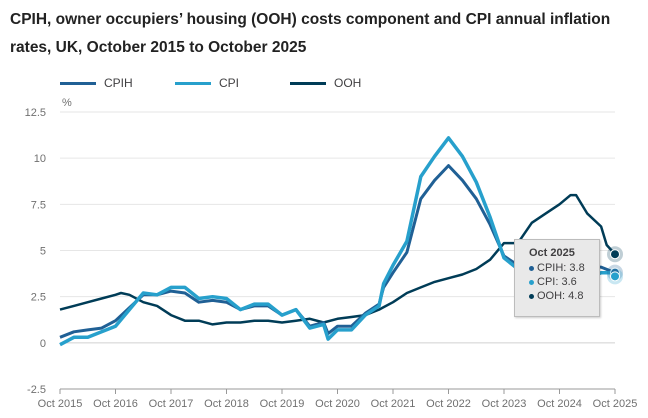 Image resolution: width=648 pixels, height=418 pixels. What do you see at coordinates (448, 404) in the screenshot?
I see `x-tick-label: Oct 2022` at bounding box center [448, 404].